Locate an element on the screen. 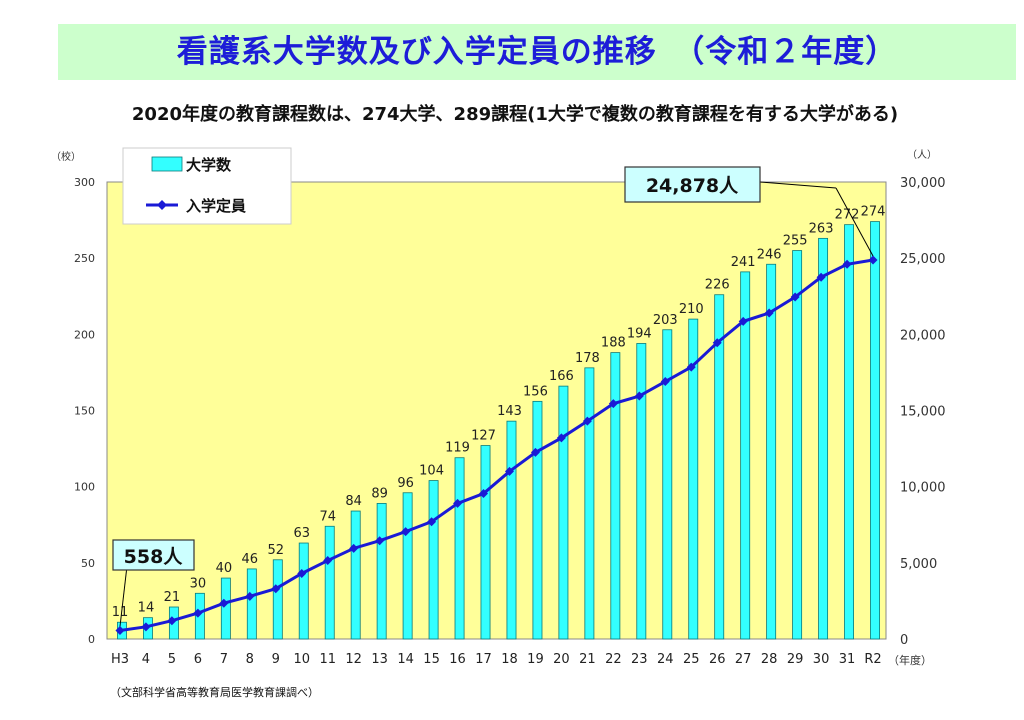 The height and width of the screenshot is (720, 1024). x-axis-tick-label: 13 is located at coordinates (379, 659).